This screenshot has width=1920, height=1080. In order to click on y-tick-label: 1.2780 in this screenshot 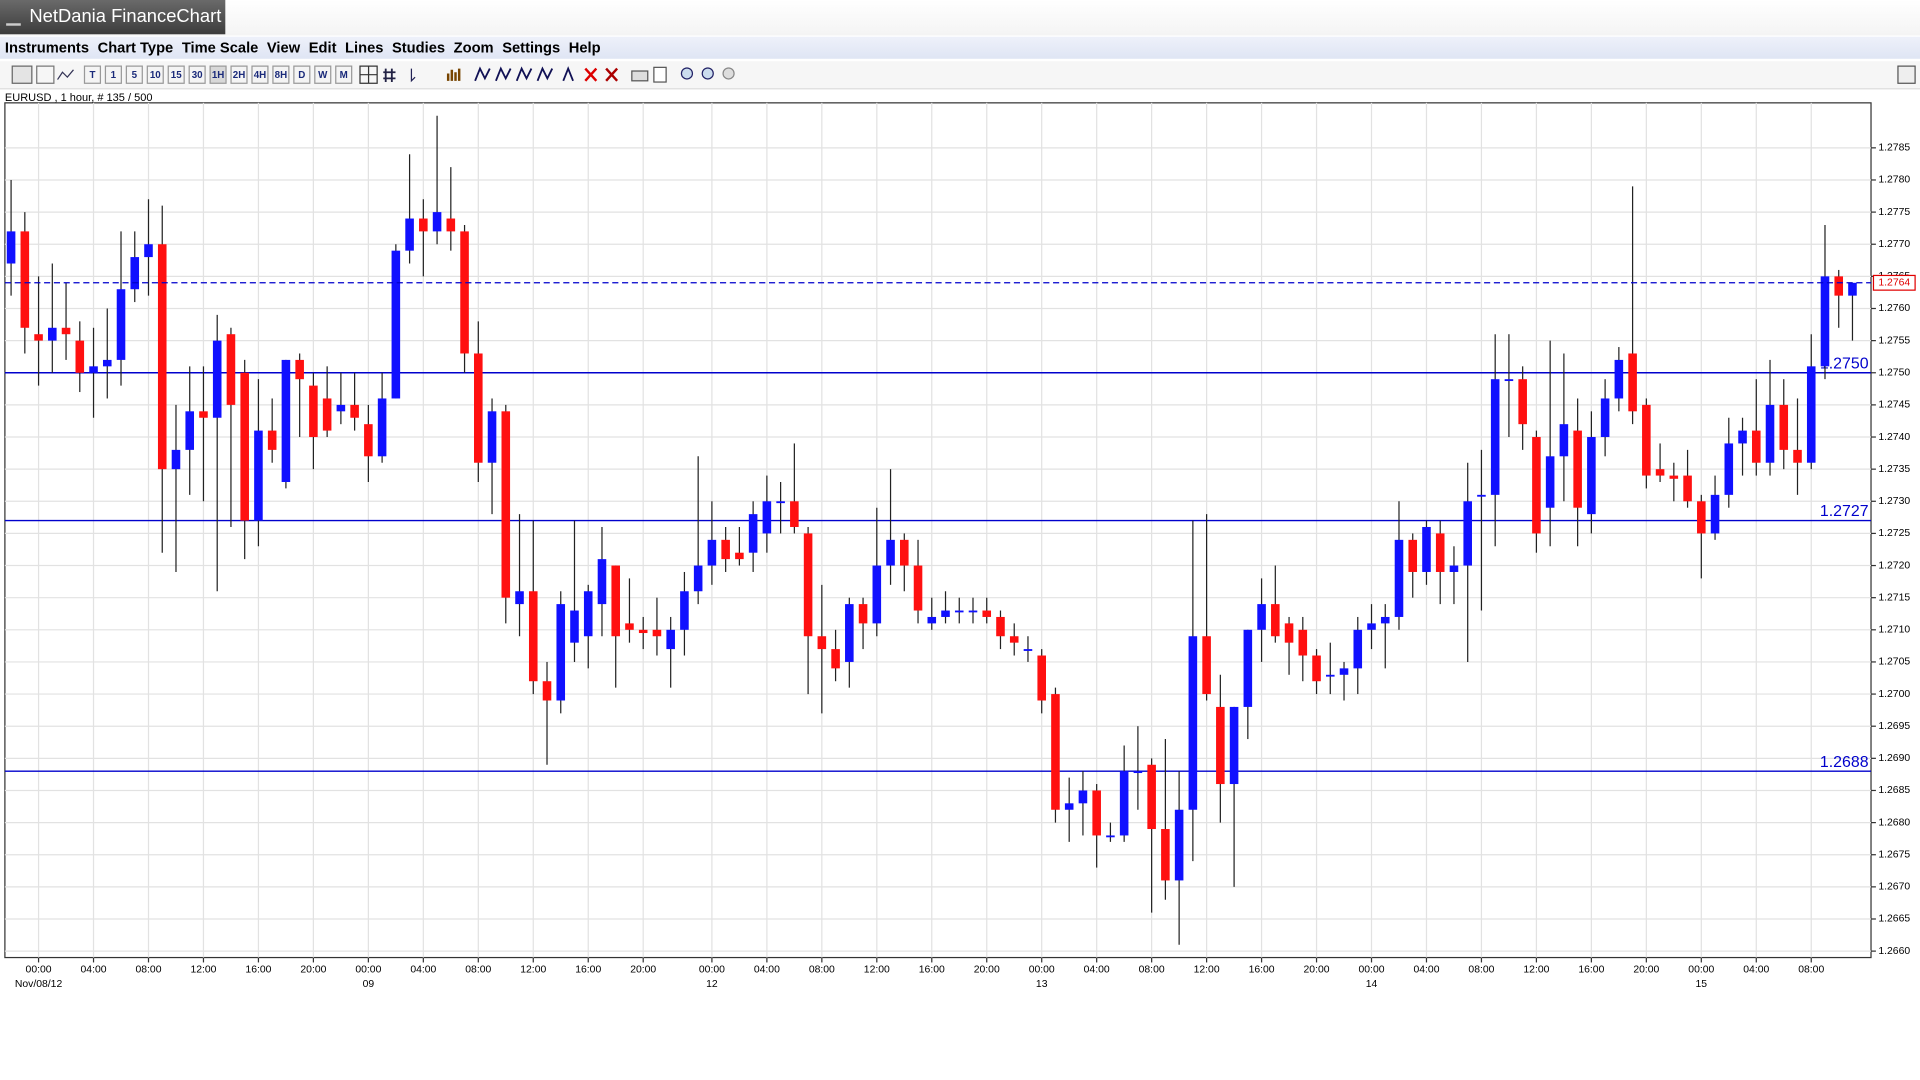, I will do `click(1894, 180)`.